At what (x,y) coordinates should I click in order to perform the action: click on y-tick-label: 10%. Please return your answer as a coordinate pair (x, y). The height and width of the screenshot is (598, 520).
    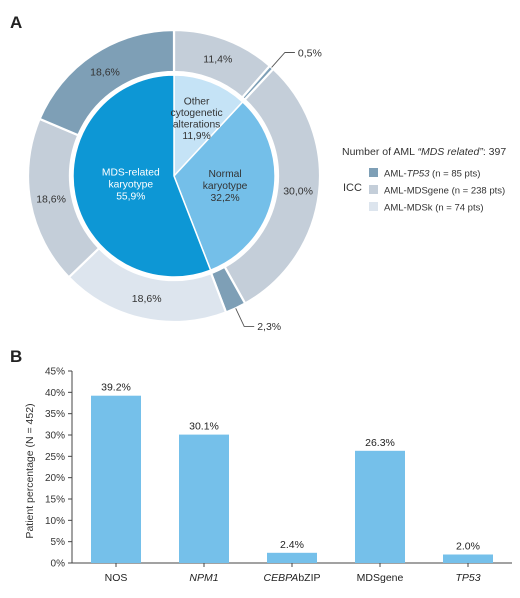
    Looking at the image, I should click on (55, 521).